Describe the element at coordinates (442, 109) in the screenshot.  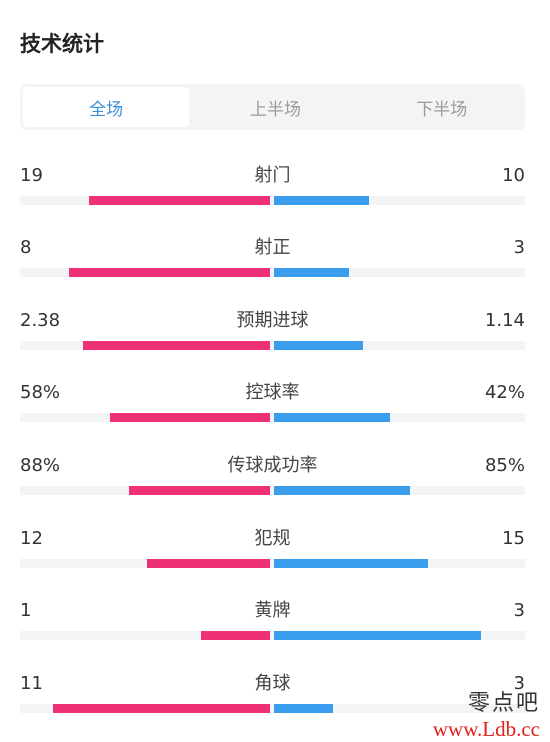
I see `tab-second-half: 下半场` at that location.